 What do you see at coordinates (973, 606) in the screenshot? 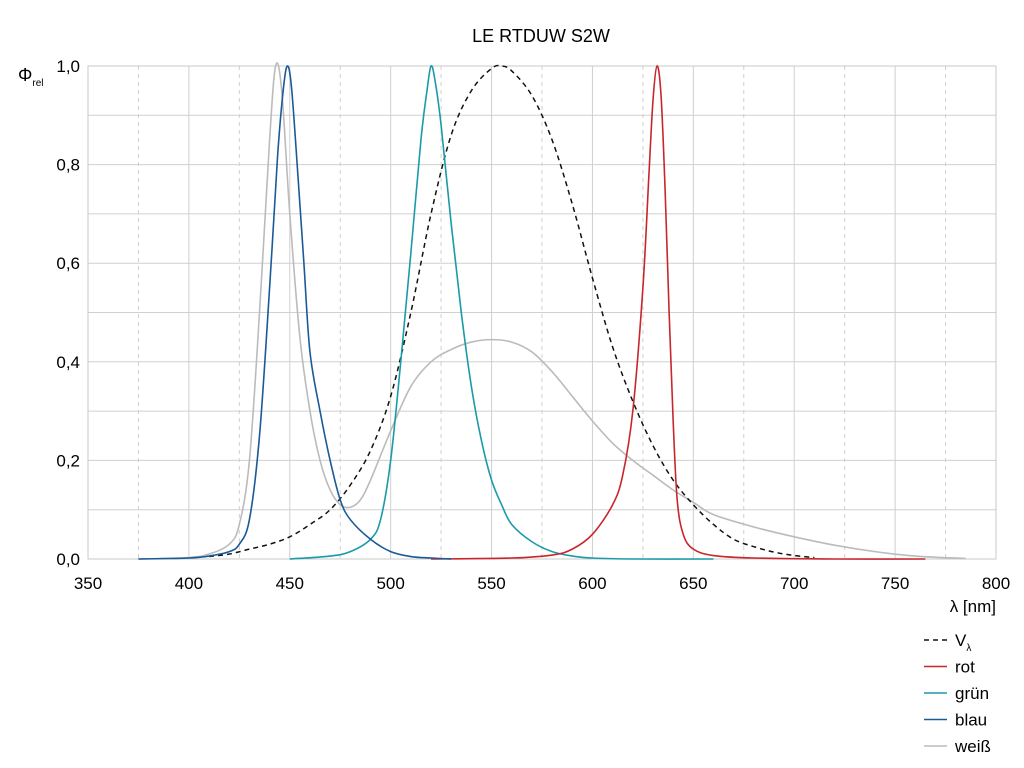
I see `x-axis-label: λ [nm]` at bounding box center [973, 606].